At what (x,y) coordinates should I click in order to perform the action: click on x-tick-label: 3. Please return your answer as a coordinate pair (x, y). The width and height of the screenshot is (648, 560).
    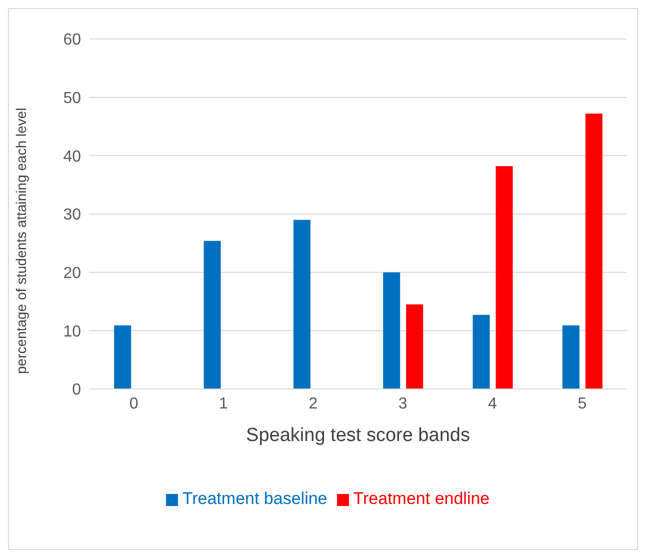
    Looking at the image, I should click on (403, 403).